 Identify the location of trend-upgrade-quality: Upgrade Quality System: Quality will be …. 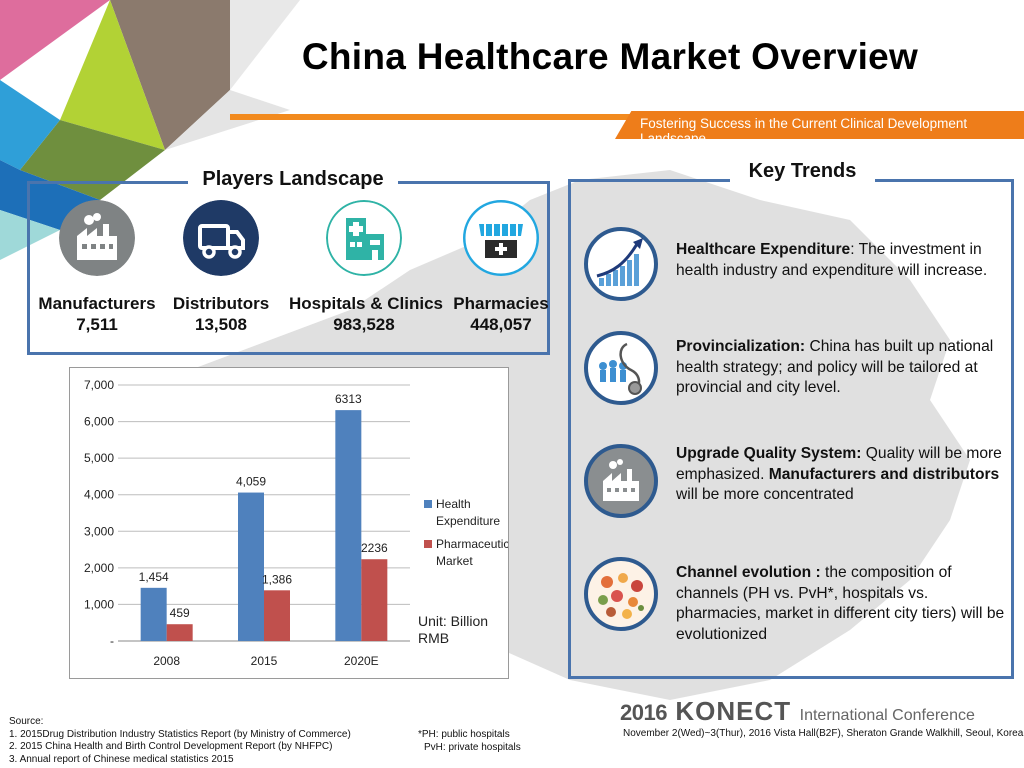
(842, 475).